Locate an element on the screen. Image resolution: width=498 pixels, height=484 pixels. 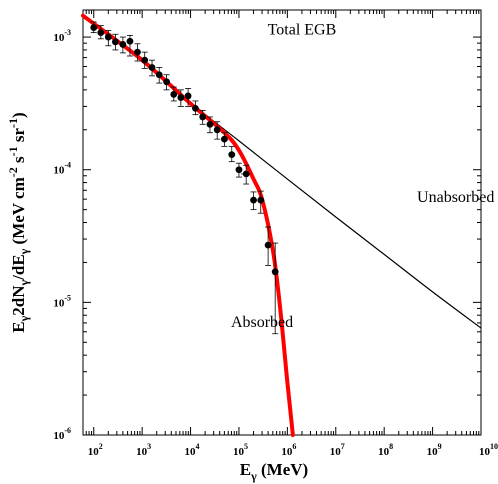
annotation: Total EGB is located at coordinates (302, 29).